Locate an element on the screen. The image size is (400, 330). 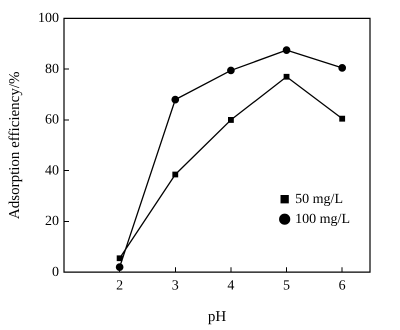
y-tick-label: 40 is located at coordinates (52, 170).